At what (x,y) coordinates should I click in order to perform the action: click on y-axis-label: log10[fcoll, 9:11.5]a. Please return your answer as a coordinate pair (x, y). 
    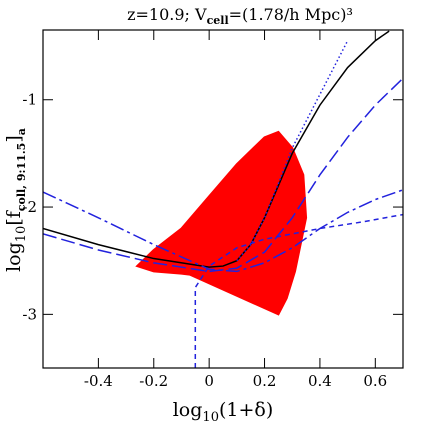
    Looking at the image, I should click on (16, 200).